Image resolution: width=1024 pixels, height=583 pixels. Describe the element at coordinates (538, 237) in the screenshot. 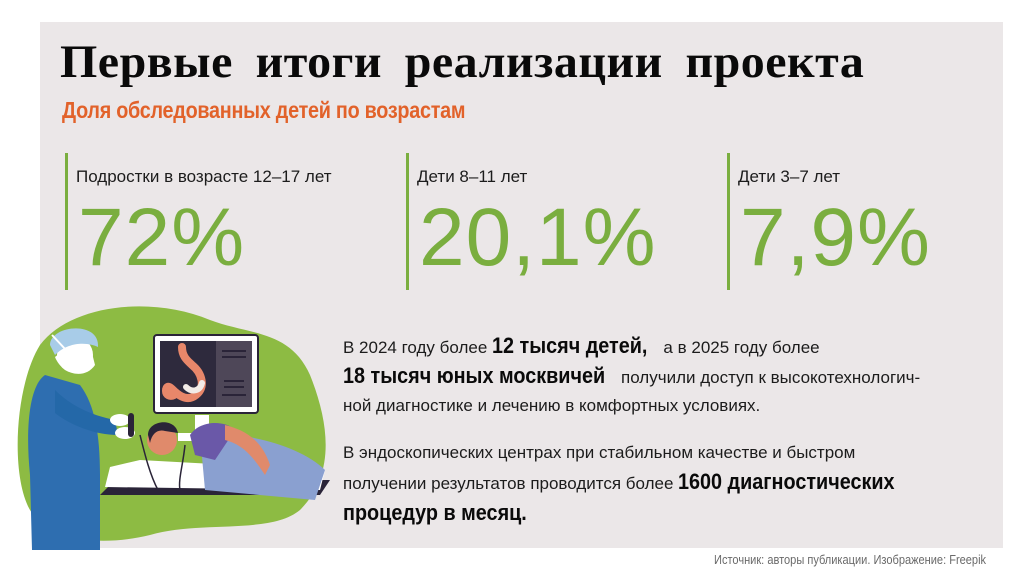

I see `stat-value: 20,1%` at that location.